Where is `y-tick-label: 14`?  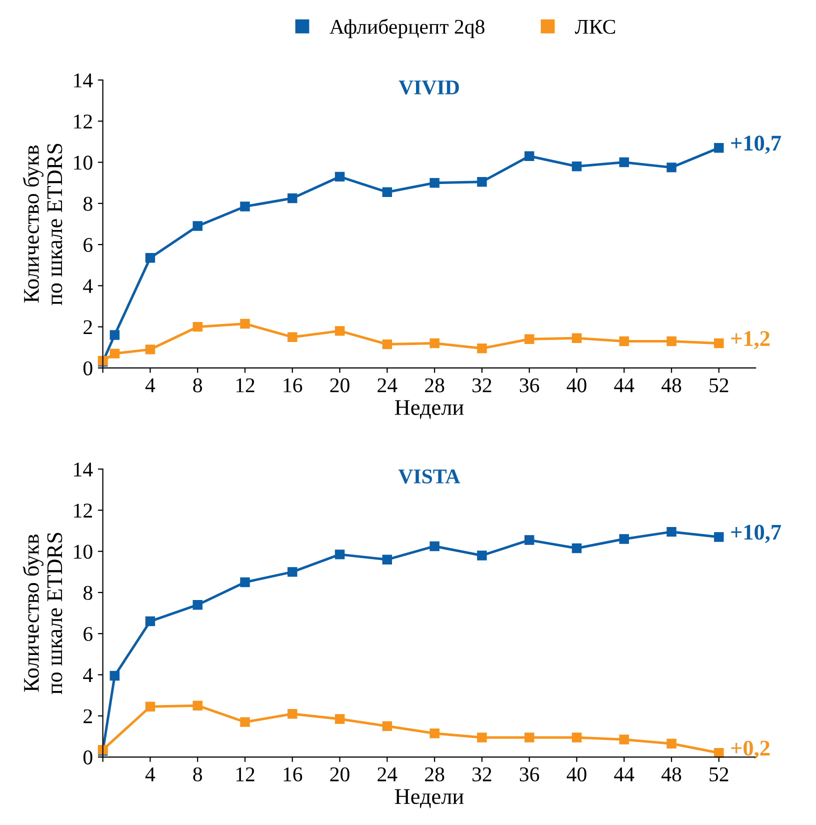
y-tick-label: 14 is located at coordinates (83, 469).